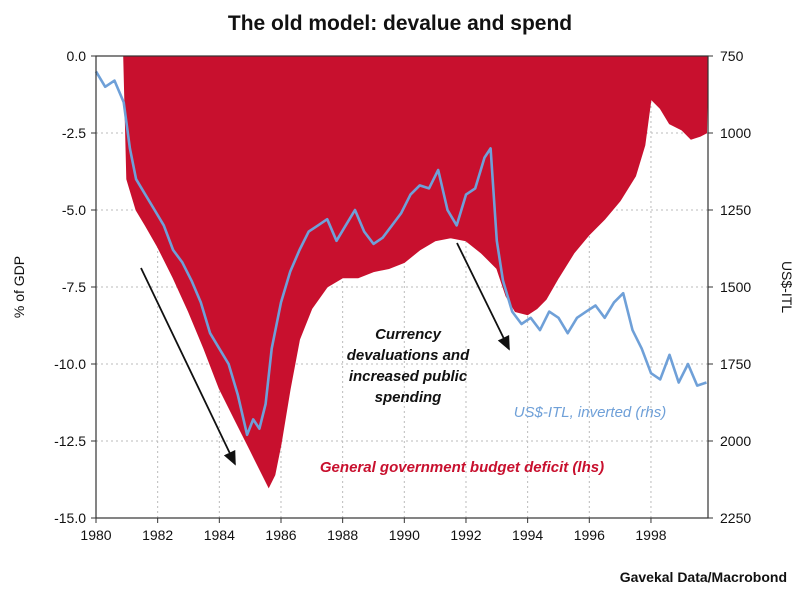  What do you see at coordinates (590, 412) in the screenshot?
I see `annotation-itl: US$-ITL, inverted (rhs)` at bounding box center [590, 412].